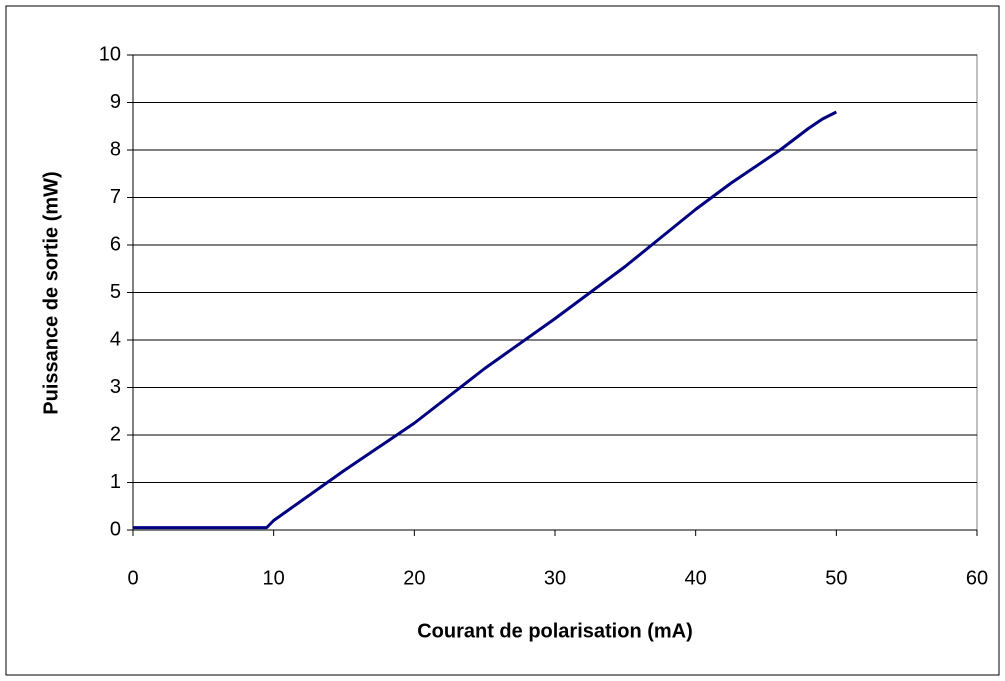  What do you see at coordinates (110, 54) in the screenshot?
I see `y-tick-label: 10` at bounding box center [110, 54].